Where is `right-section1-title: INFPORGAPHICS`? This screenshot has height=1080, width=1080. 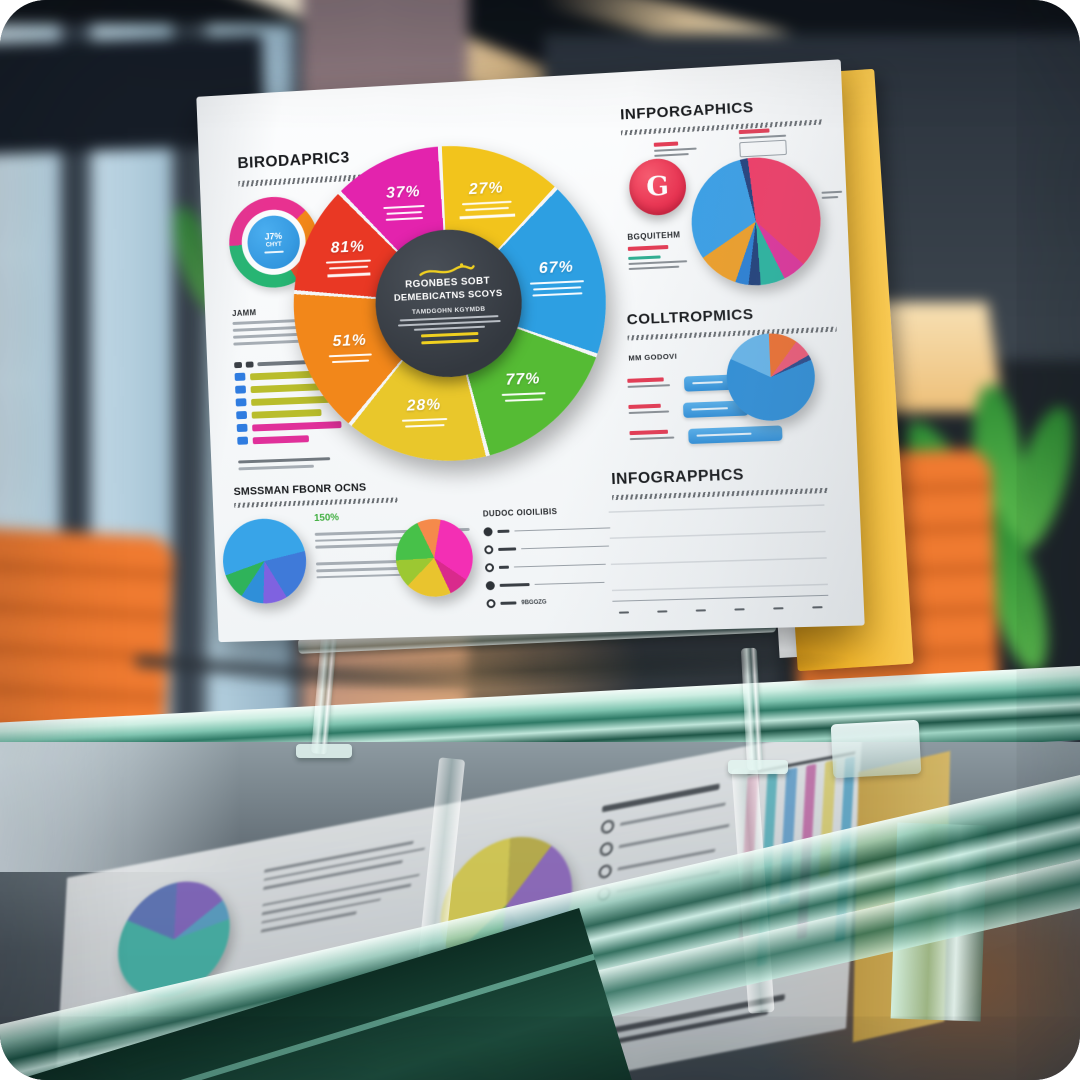 right-section1-title: INFPORGAPHICS is located at coordinates (686, 111).